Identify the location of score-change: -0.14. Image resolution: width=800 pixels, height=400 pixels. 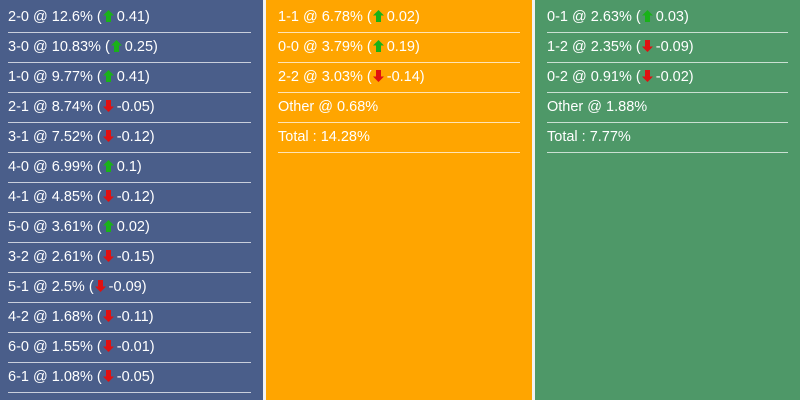
(403, 77).